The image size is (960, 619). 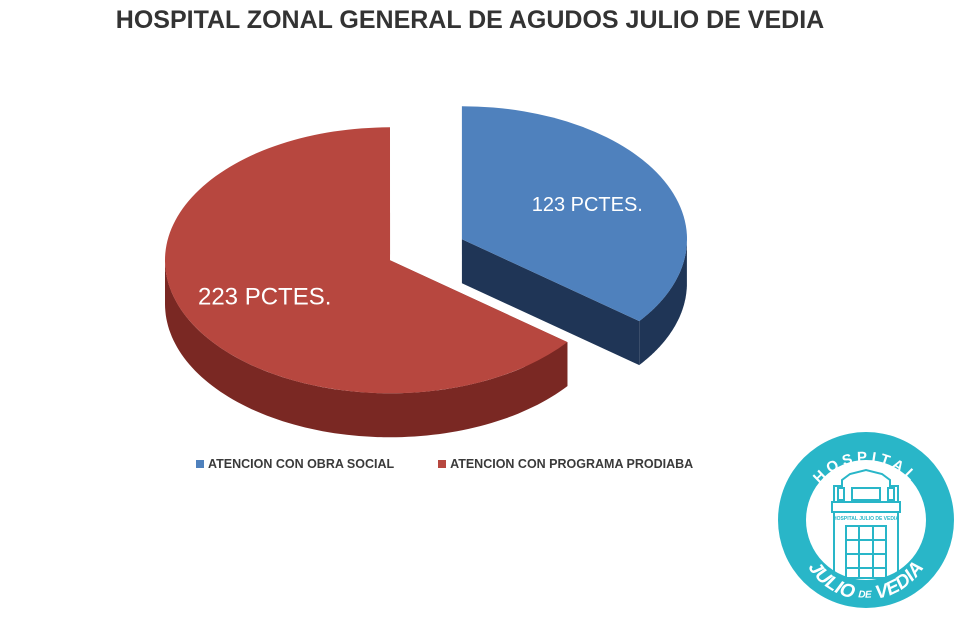 What do you see at coordinates (200, 464) in the screenshot?
I see `legend-swatch-obra-social` at bounding box center [200, 464].